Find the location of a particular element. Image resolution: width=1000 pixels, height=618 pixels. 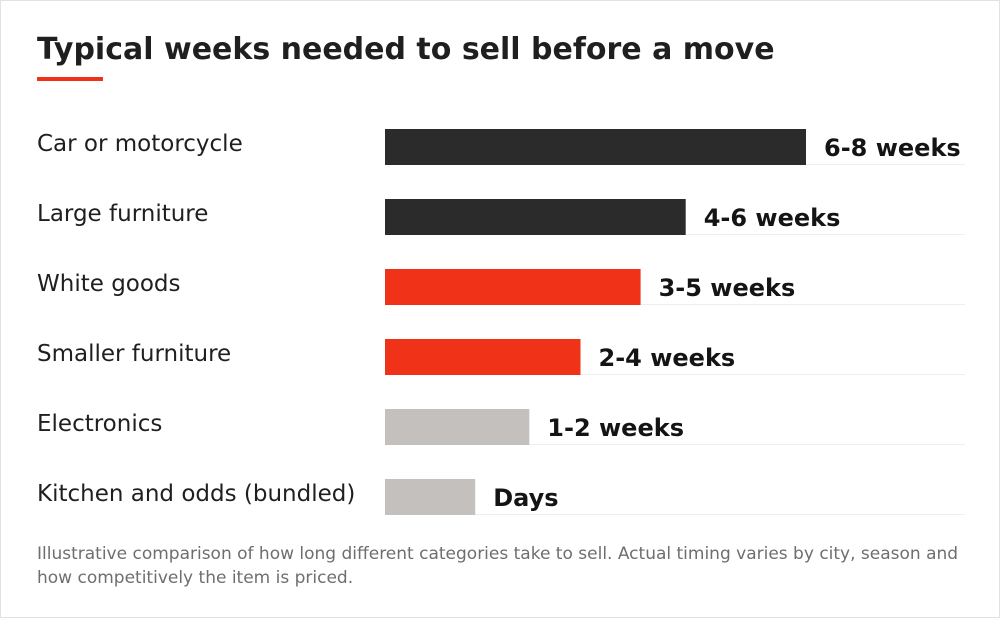

category-label: Smaller furniture is located at coordinates (134, 354).